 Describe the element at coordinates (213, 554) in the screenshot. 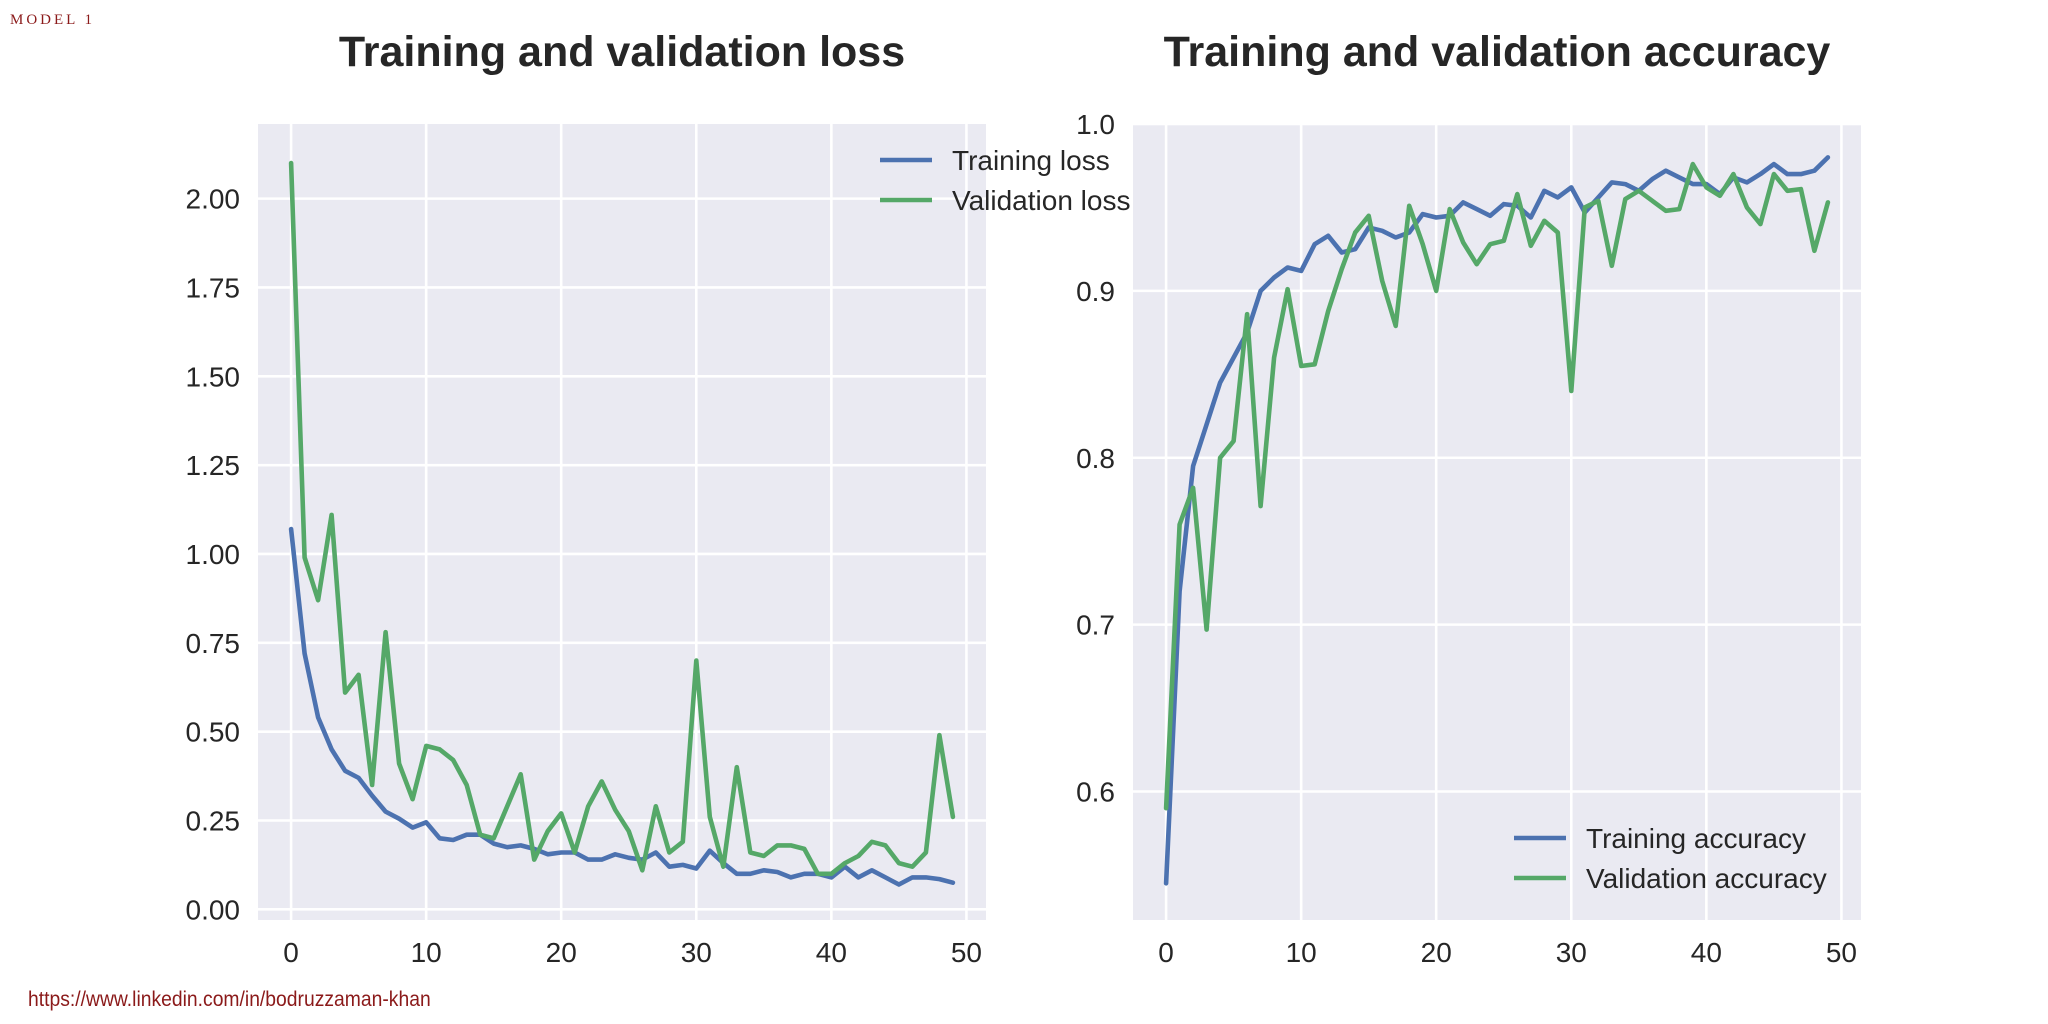

I see `y-tick-label: 1.00` at that location.